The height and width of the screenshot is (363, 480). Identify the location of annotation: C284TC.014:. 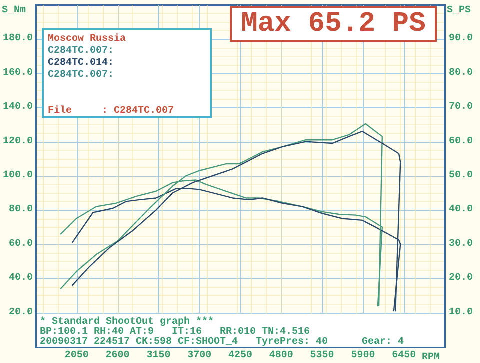
(81, 63).